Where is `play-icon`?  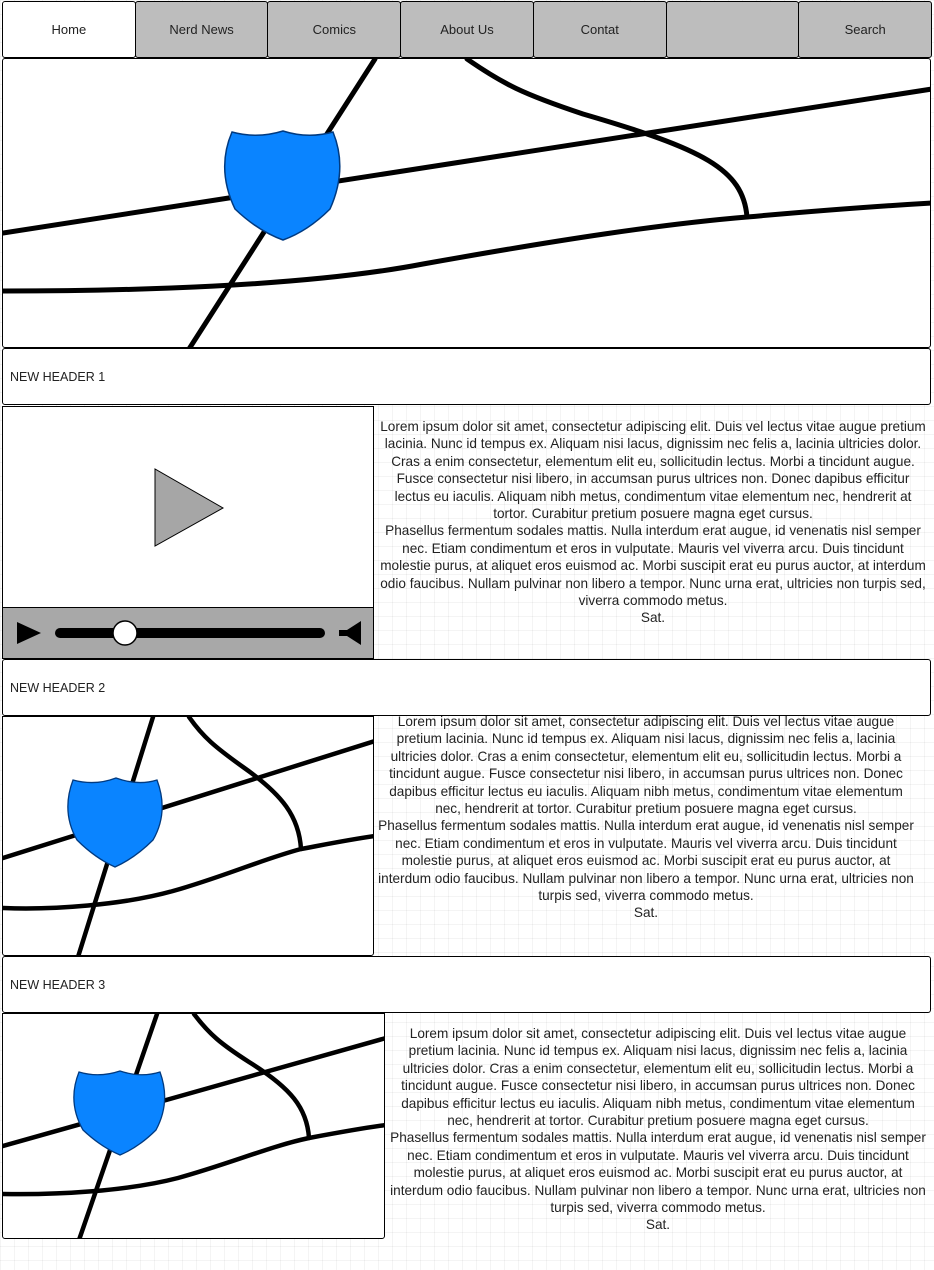
play-icon is located at coordinates (29, 633).